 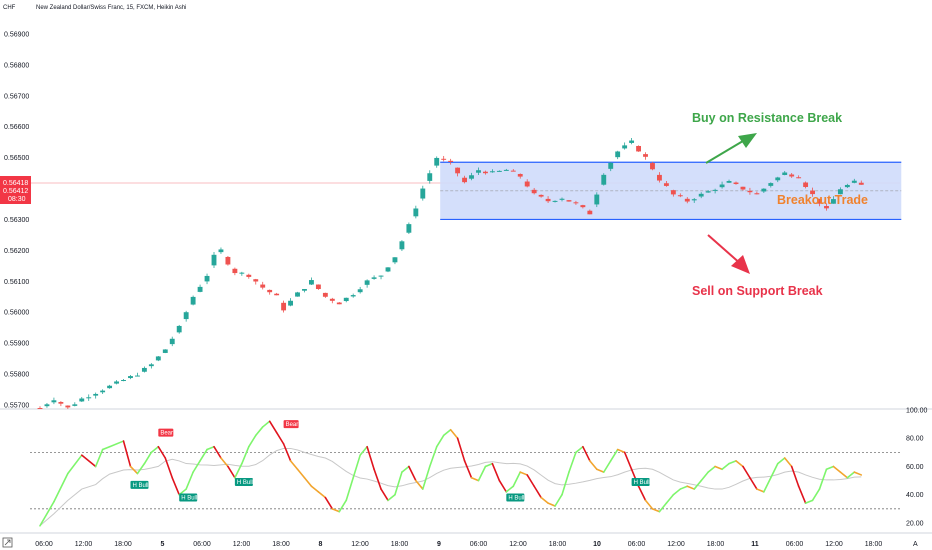 I want to click on svg-text: 0.56412, so click(x=15, y=191).